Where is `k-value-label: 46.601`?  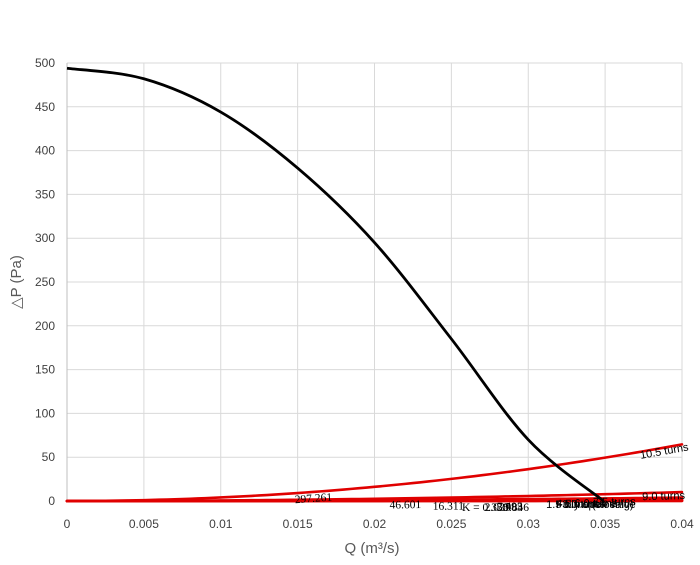 k-value-label: 46.601 is located at coordinates (405, 505).